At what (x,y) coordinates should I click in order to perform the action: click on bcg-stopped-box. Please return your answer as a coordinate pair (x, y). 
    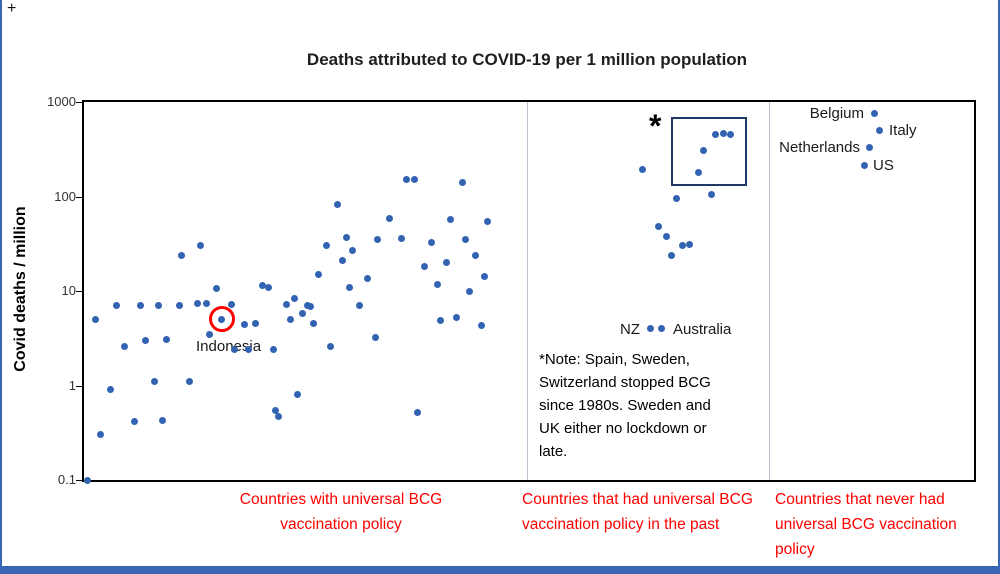
    Looking at the image, I should click on (709, 151).